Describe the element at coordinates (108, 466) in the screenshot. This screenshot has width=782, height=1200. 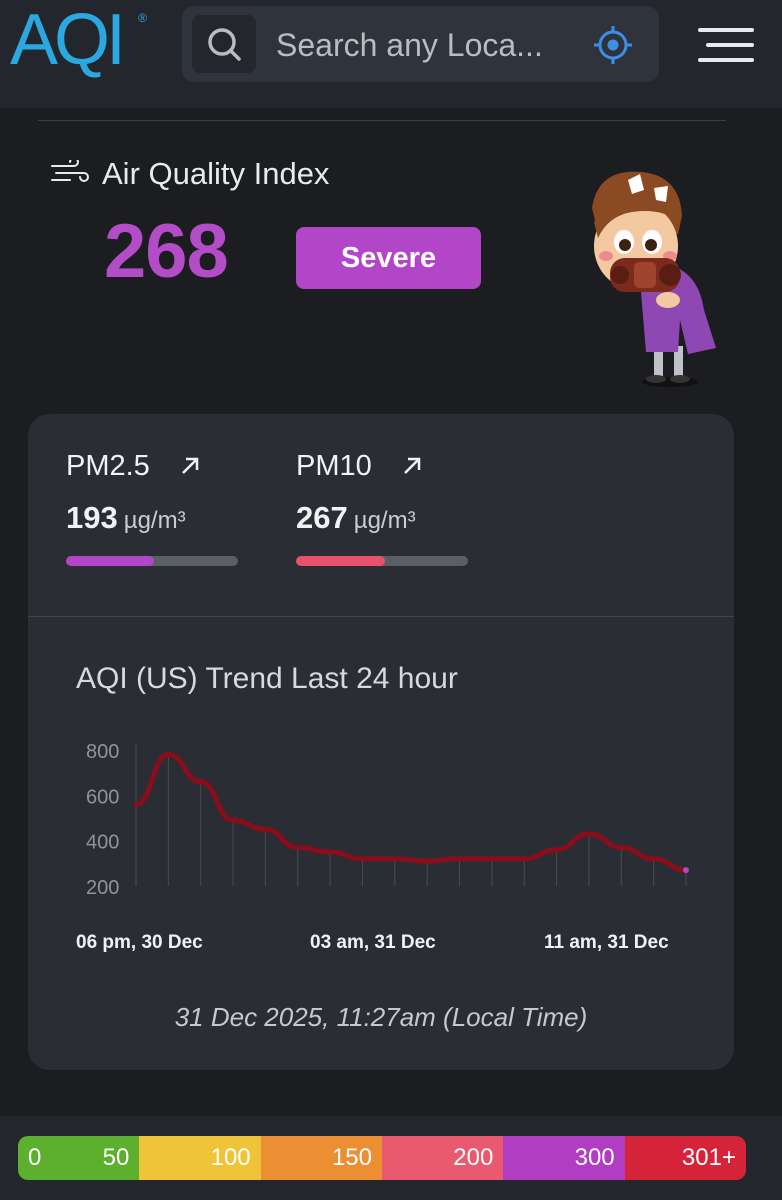
I see `pollutant-name: PM2.5` at that location.